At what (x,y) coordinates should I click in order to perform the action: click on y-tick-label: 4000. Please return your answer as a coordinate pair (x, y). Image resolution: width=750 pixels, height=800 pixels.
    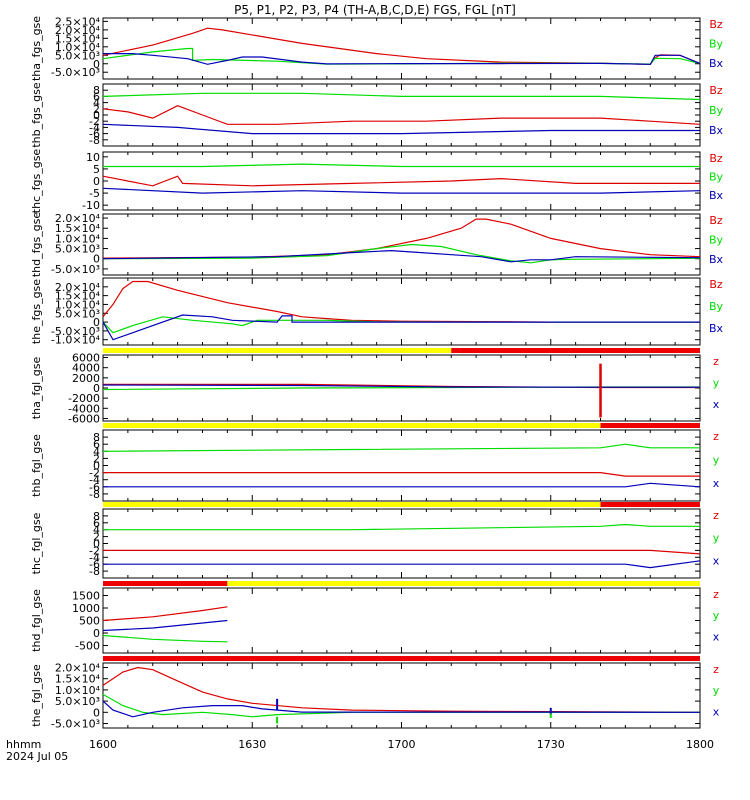
    Looking at the image, I should click on (86, 368).